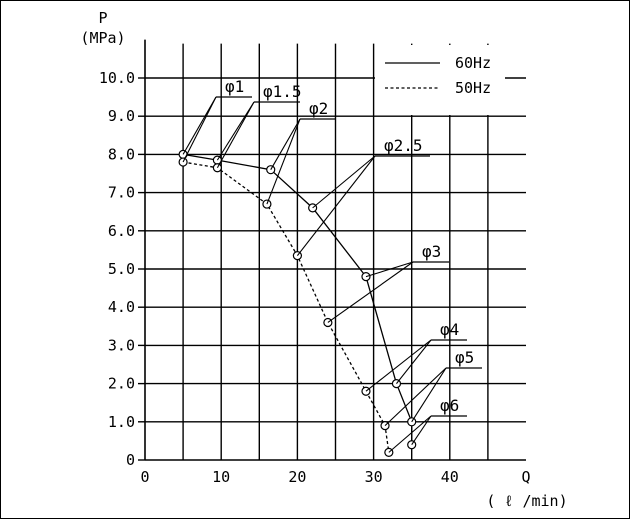  Describe the element at coordinates (144, 477) in the screenshot. I see `x-tick-label: 0` at that location.